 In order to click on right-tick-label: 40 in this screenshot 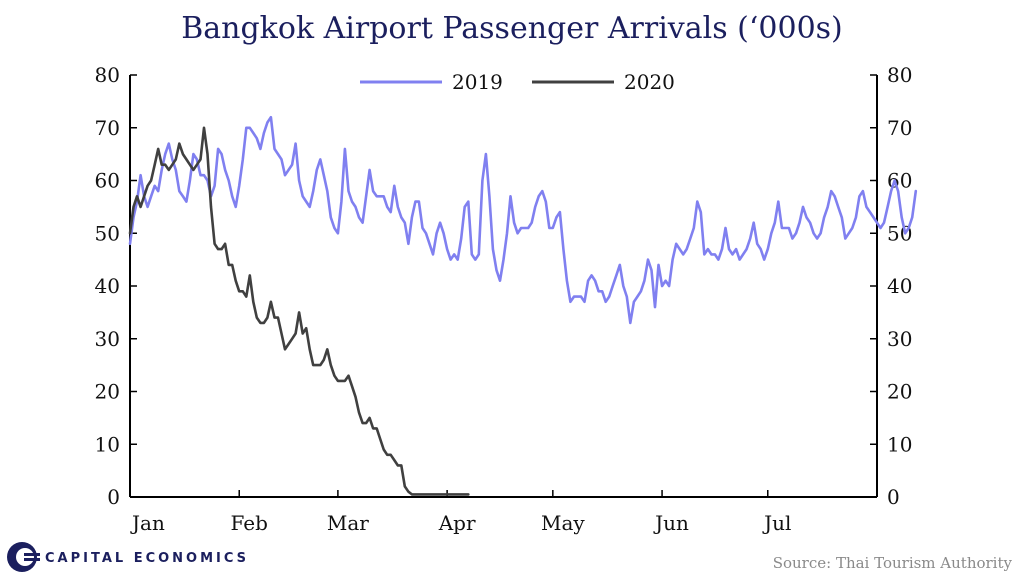, I will do `click(899, 286)`.